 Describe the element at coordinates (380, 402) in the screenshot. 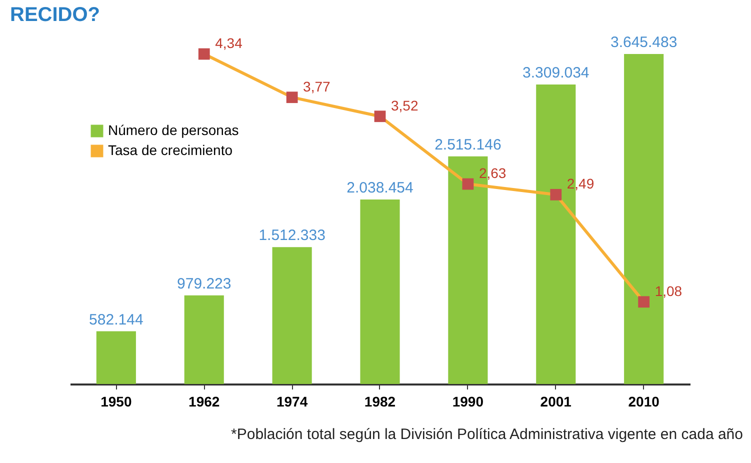

I see `x-tick-label: 1982` at that location.